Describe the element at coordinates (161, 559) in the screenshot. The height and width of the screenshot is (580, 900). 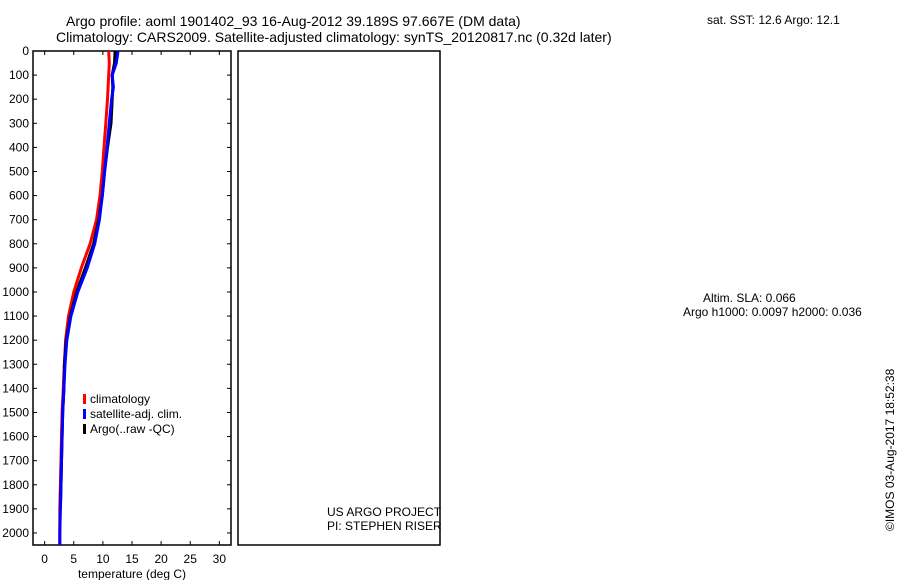
I see `temperature-x-tick-label: 20` at that location.